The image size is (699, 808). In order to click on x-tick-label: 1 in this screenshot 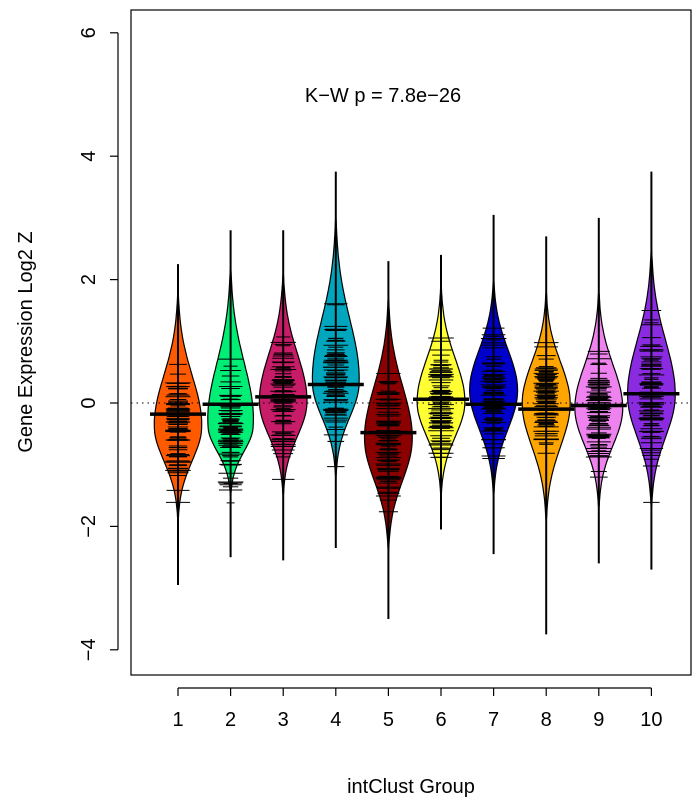, I will do `click(177, 720)`.